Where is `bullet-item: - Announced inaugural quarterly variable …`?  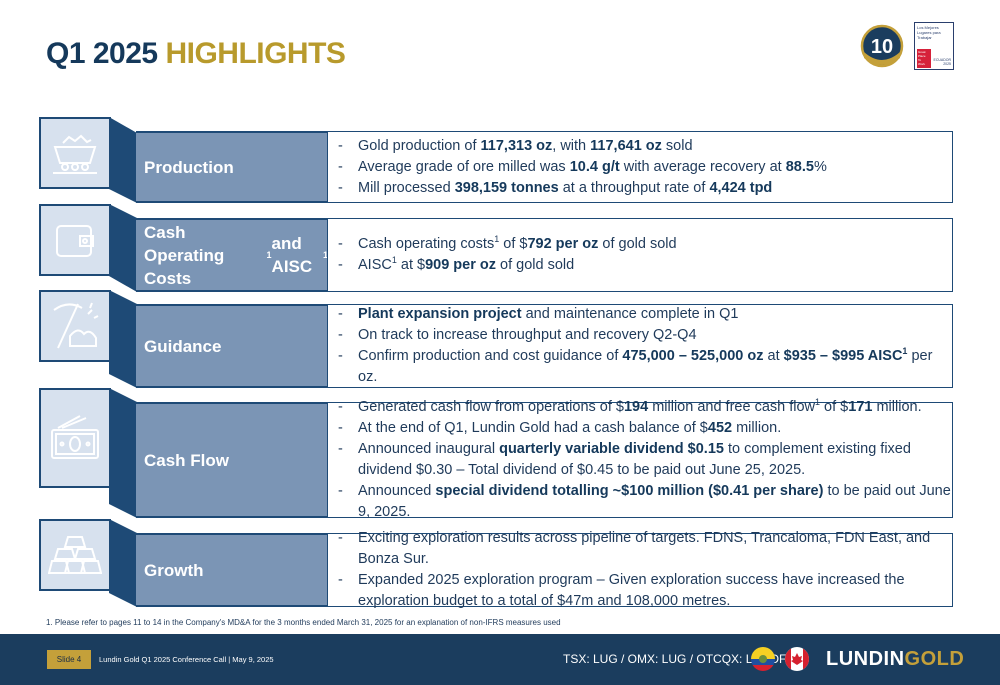
bullet-item: - Announced inaugural quarterly variable … is located at coordinates (645, 460).